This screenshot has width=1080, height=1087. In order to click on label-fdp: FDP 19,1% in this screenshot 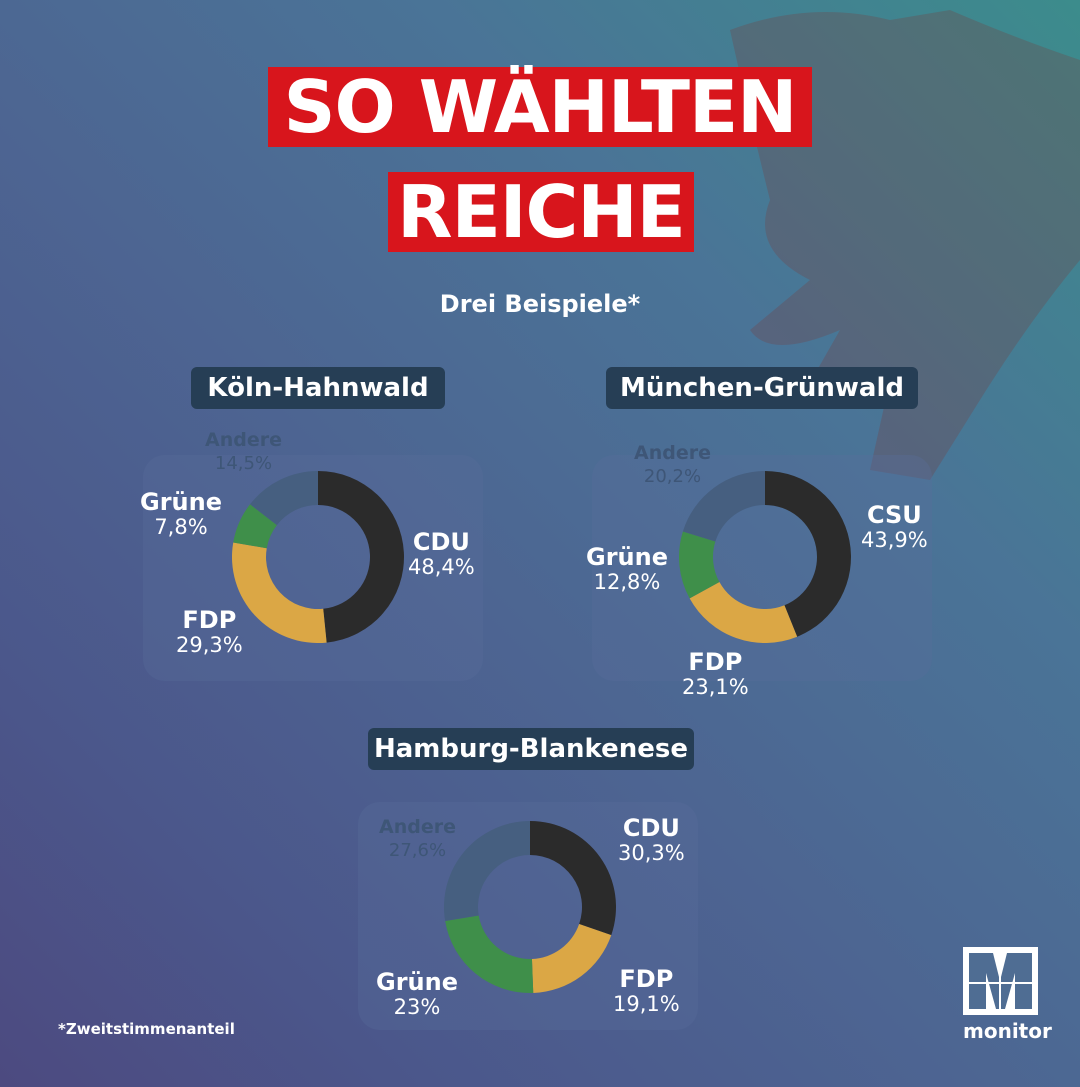, I will do `click(646, 992)`.